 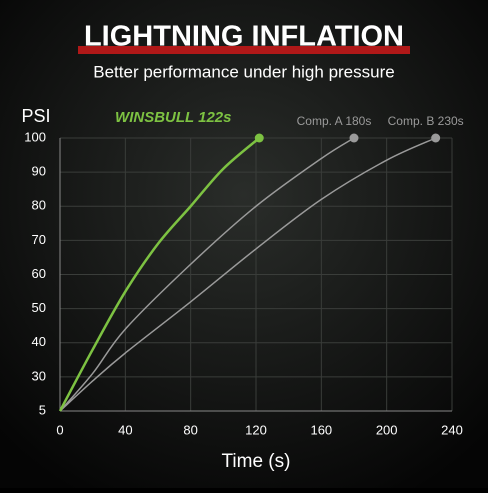 I want to click on y-tick-label: 5, so click(x=42, y=409).